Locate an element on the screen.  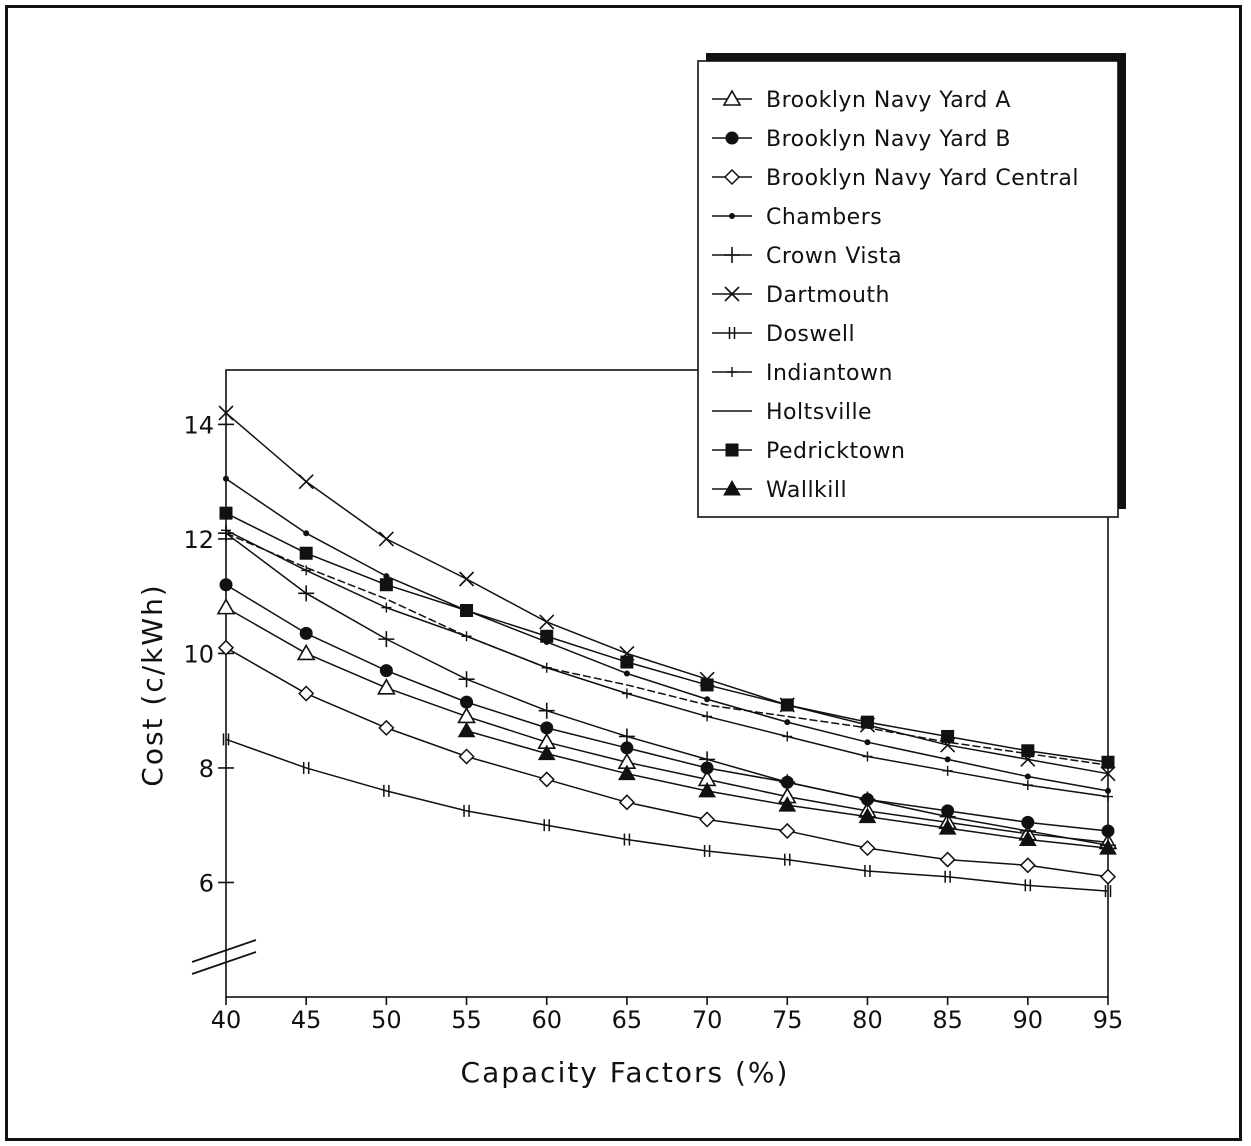
legend-entry: Brooklyn Navy Yard Central is located at coordinates (895, 178).